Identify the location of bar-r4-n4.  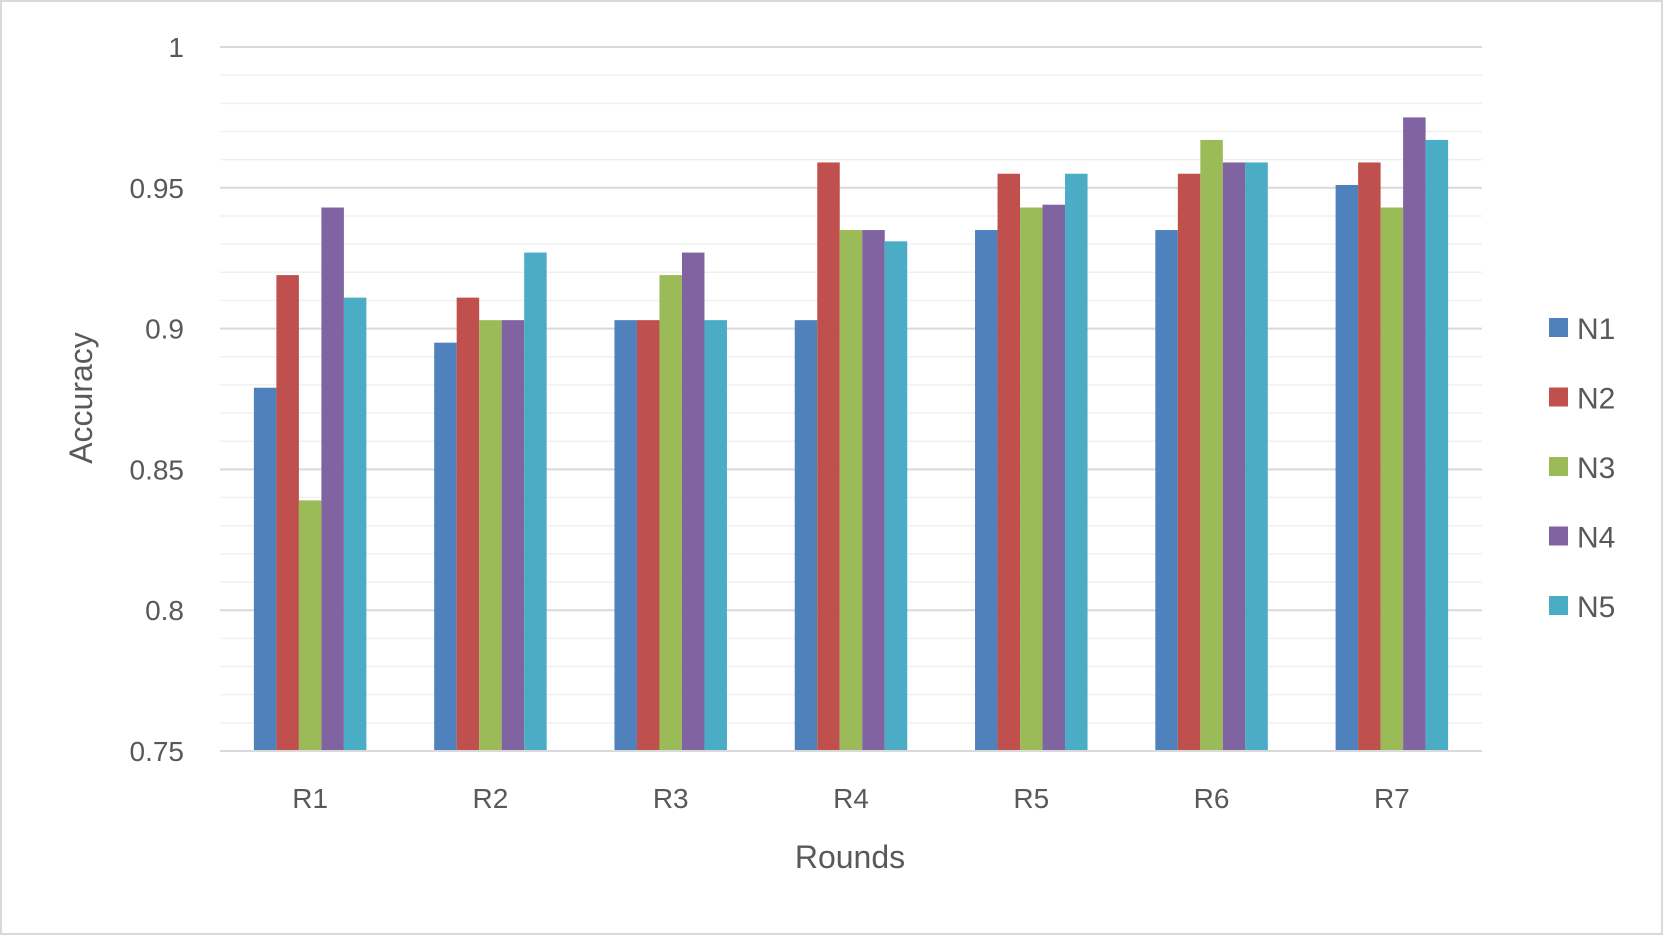
(873, 491).